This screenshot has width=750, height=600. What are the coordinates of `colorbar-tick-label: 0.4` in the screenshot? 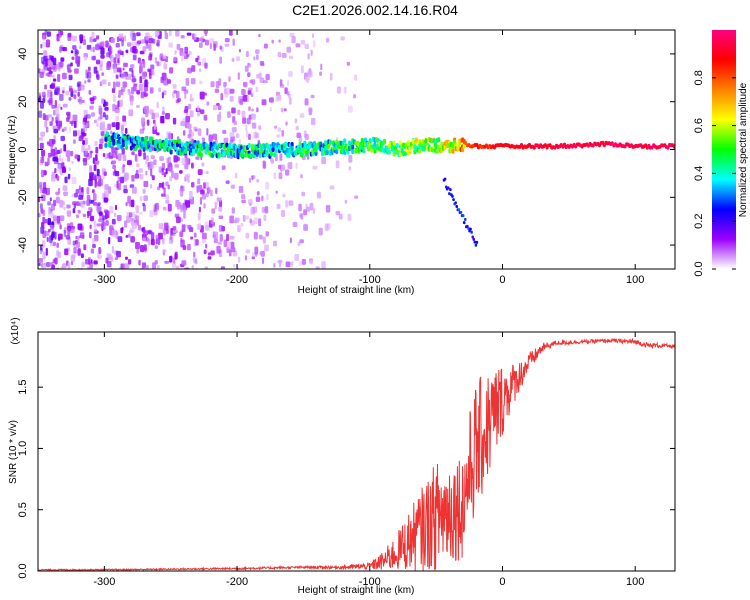 It's located at (699, 173).